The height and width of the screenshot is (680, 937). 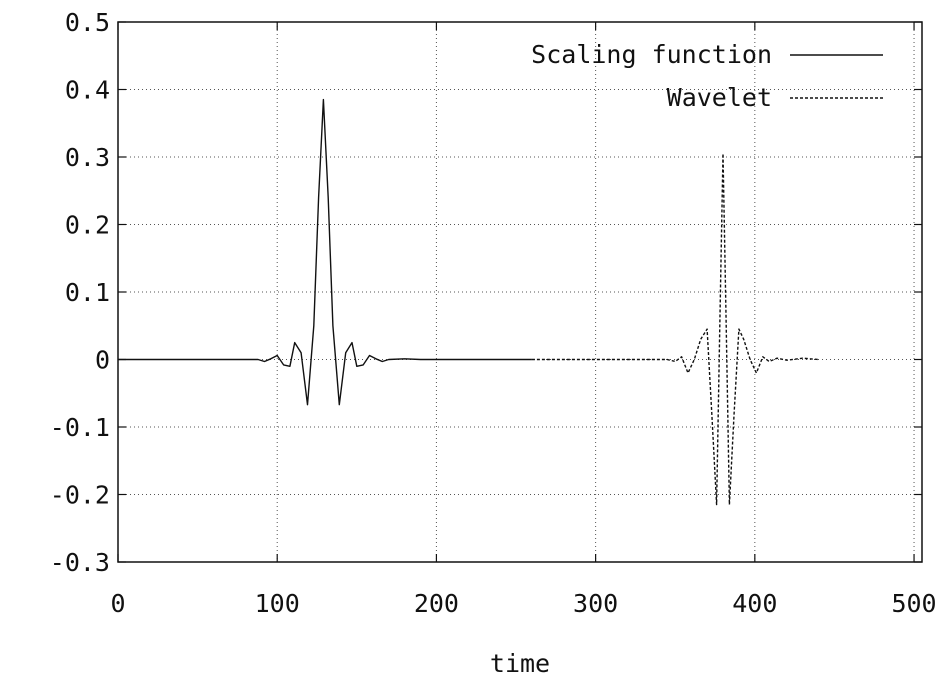 What do you see at coordinates (436, 603) in the screenshot?
I see `x-tick-label: 200` at bounding box center [436, 603].